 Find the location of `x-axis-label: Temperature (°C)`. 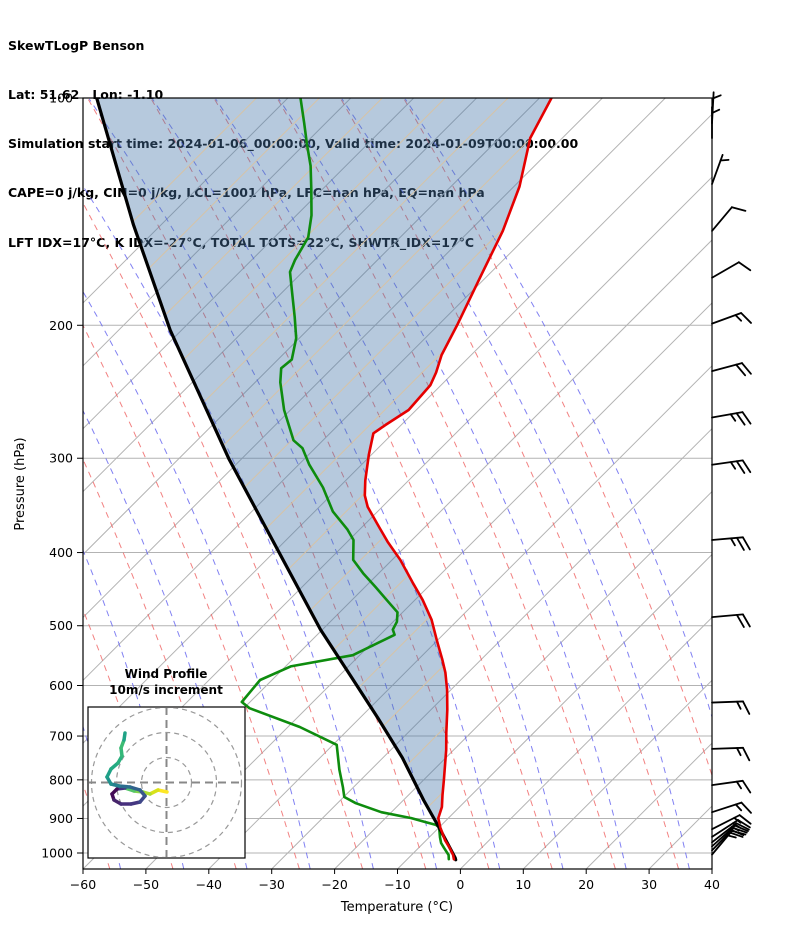

x-axis-label: Temperature (°C) is located at coordinates (396, 907).